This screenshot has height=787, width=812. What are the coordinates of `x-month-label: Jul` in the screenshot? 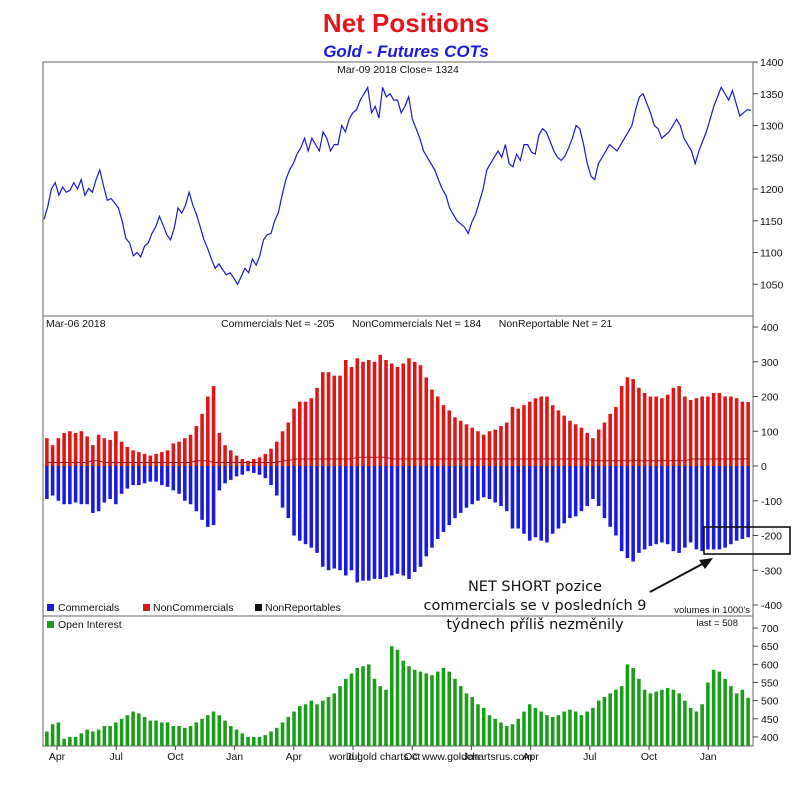 It's located at (589, 757).